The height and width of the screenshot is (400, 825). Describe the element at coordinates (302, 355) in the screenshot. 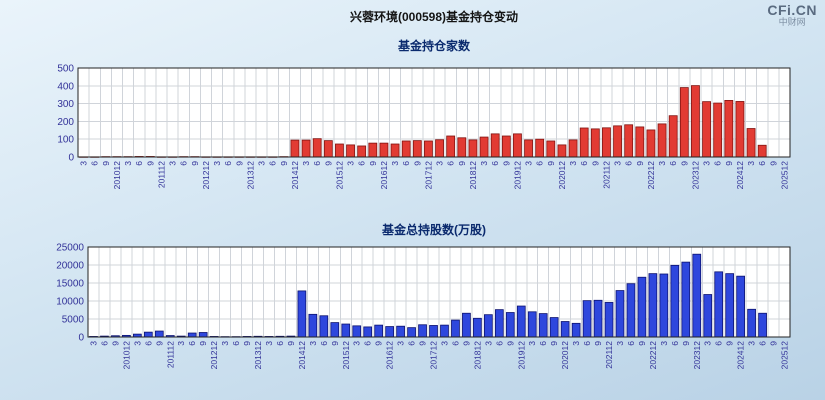

I see `x-tick-label: 201412` at that location.